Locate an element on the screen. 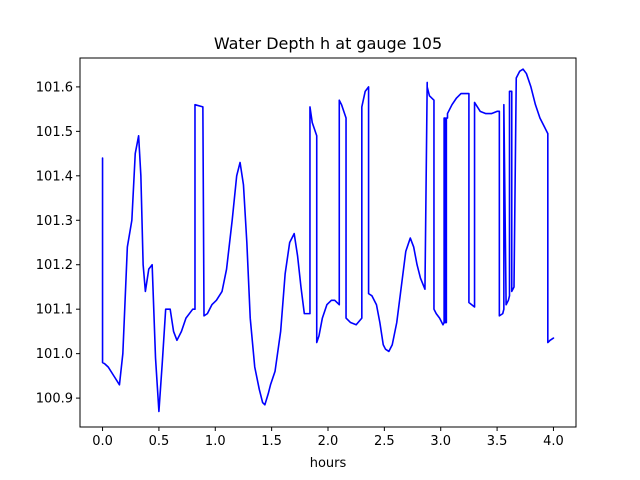 This screenshot has height=480, width=640. y-tick-label: 101.1 is located at coordinates (54, 310).